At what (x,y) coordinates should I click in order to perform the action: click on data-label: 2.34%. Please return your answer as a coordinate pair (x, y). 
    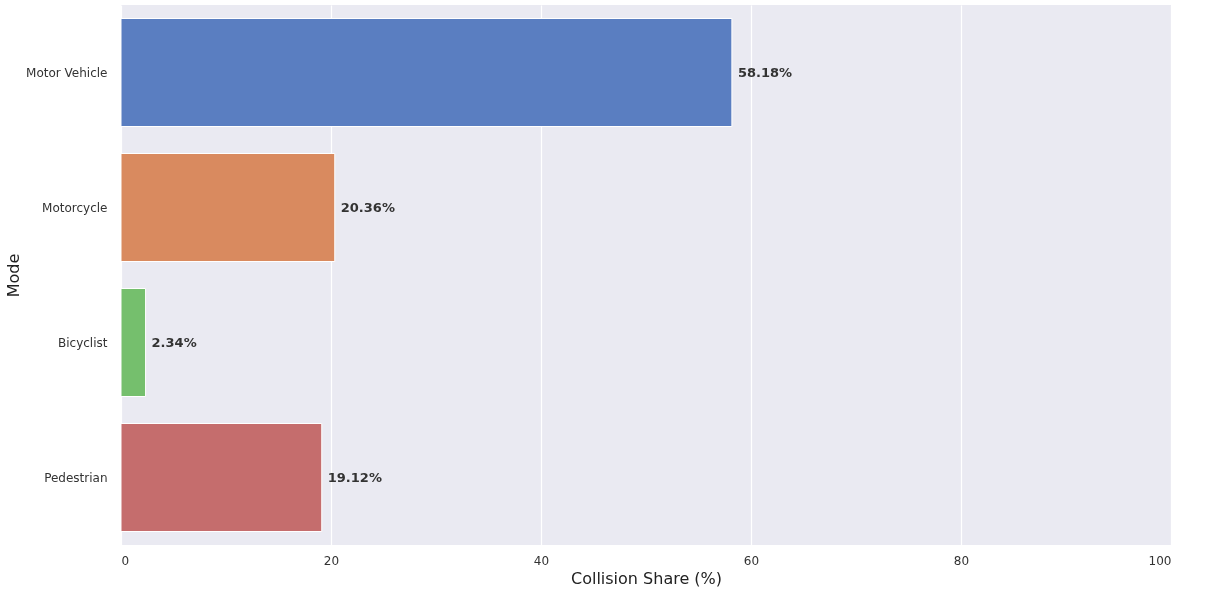
    Looking at the image, I should click on (174, 342).